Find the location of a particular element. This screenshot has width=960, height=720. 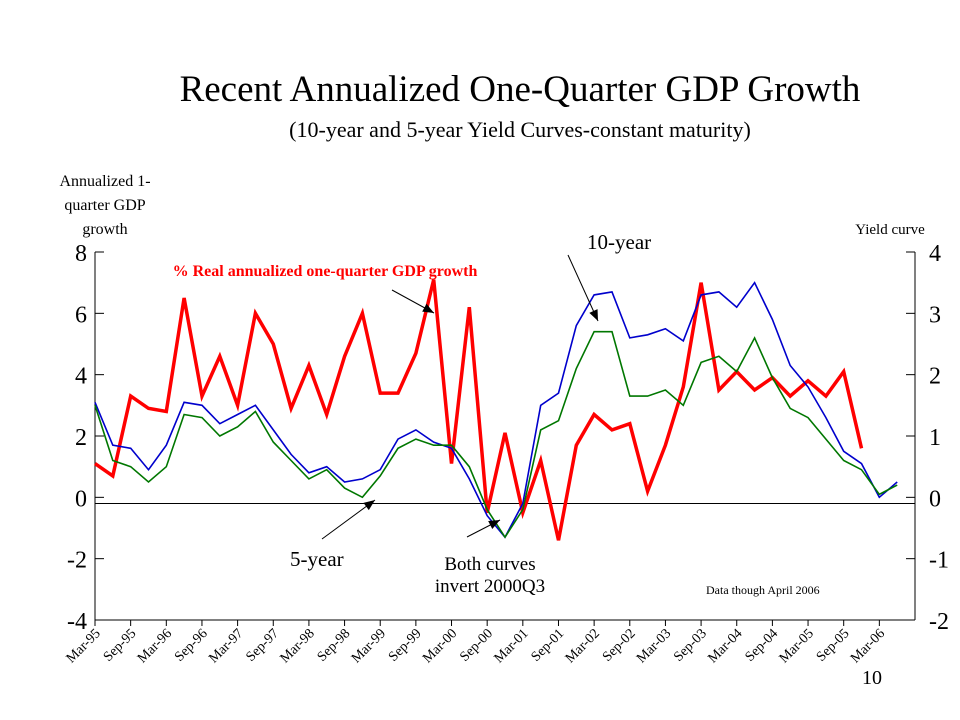

x-tick-label: Sep-95 is located at coordinates (120, 645).